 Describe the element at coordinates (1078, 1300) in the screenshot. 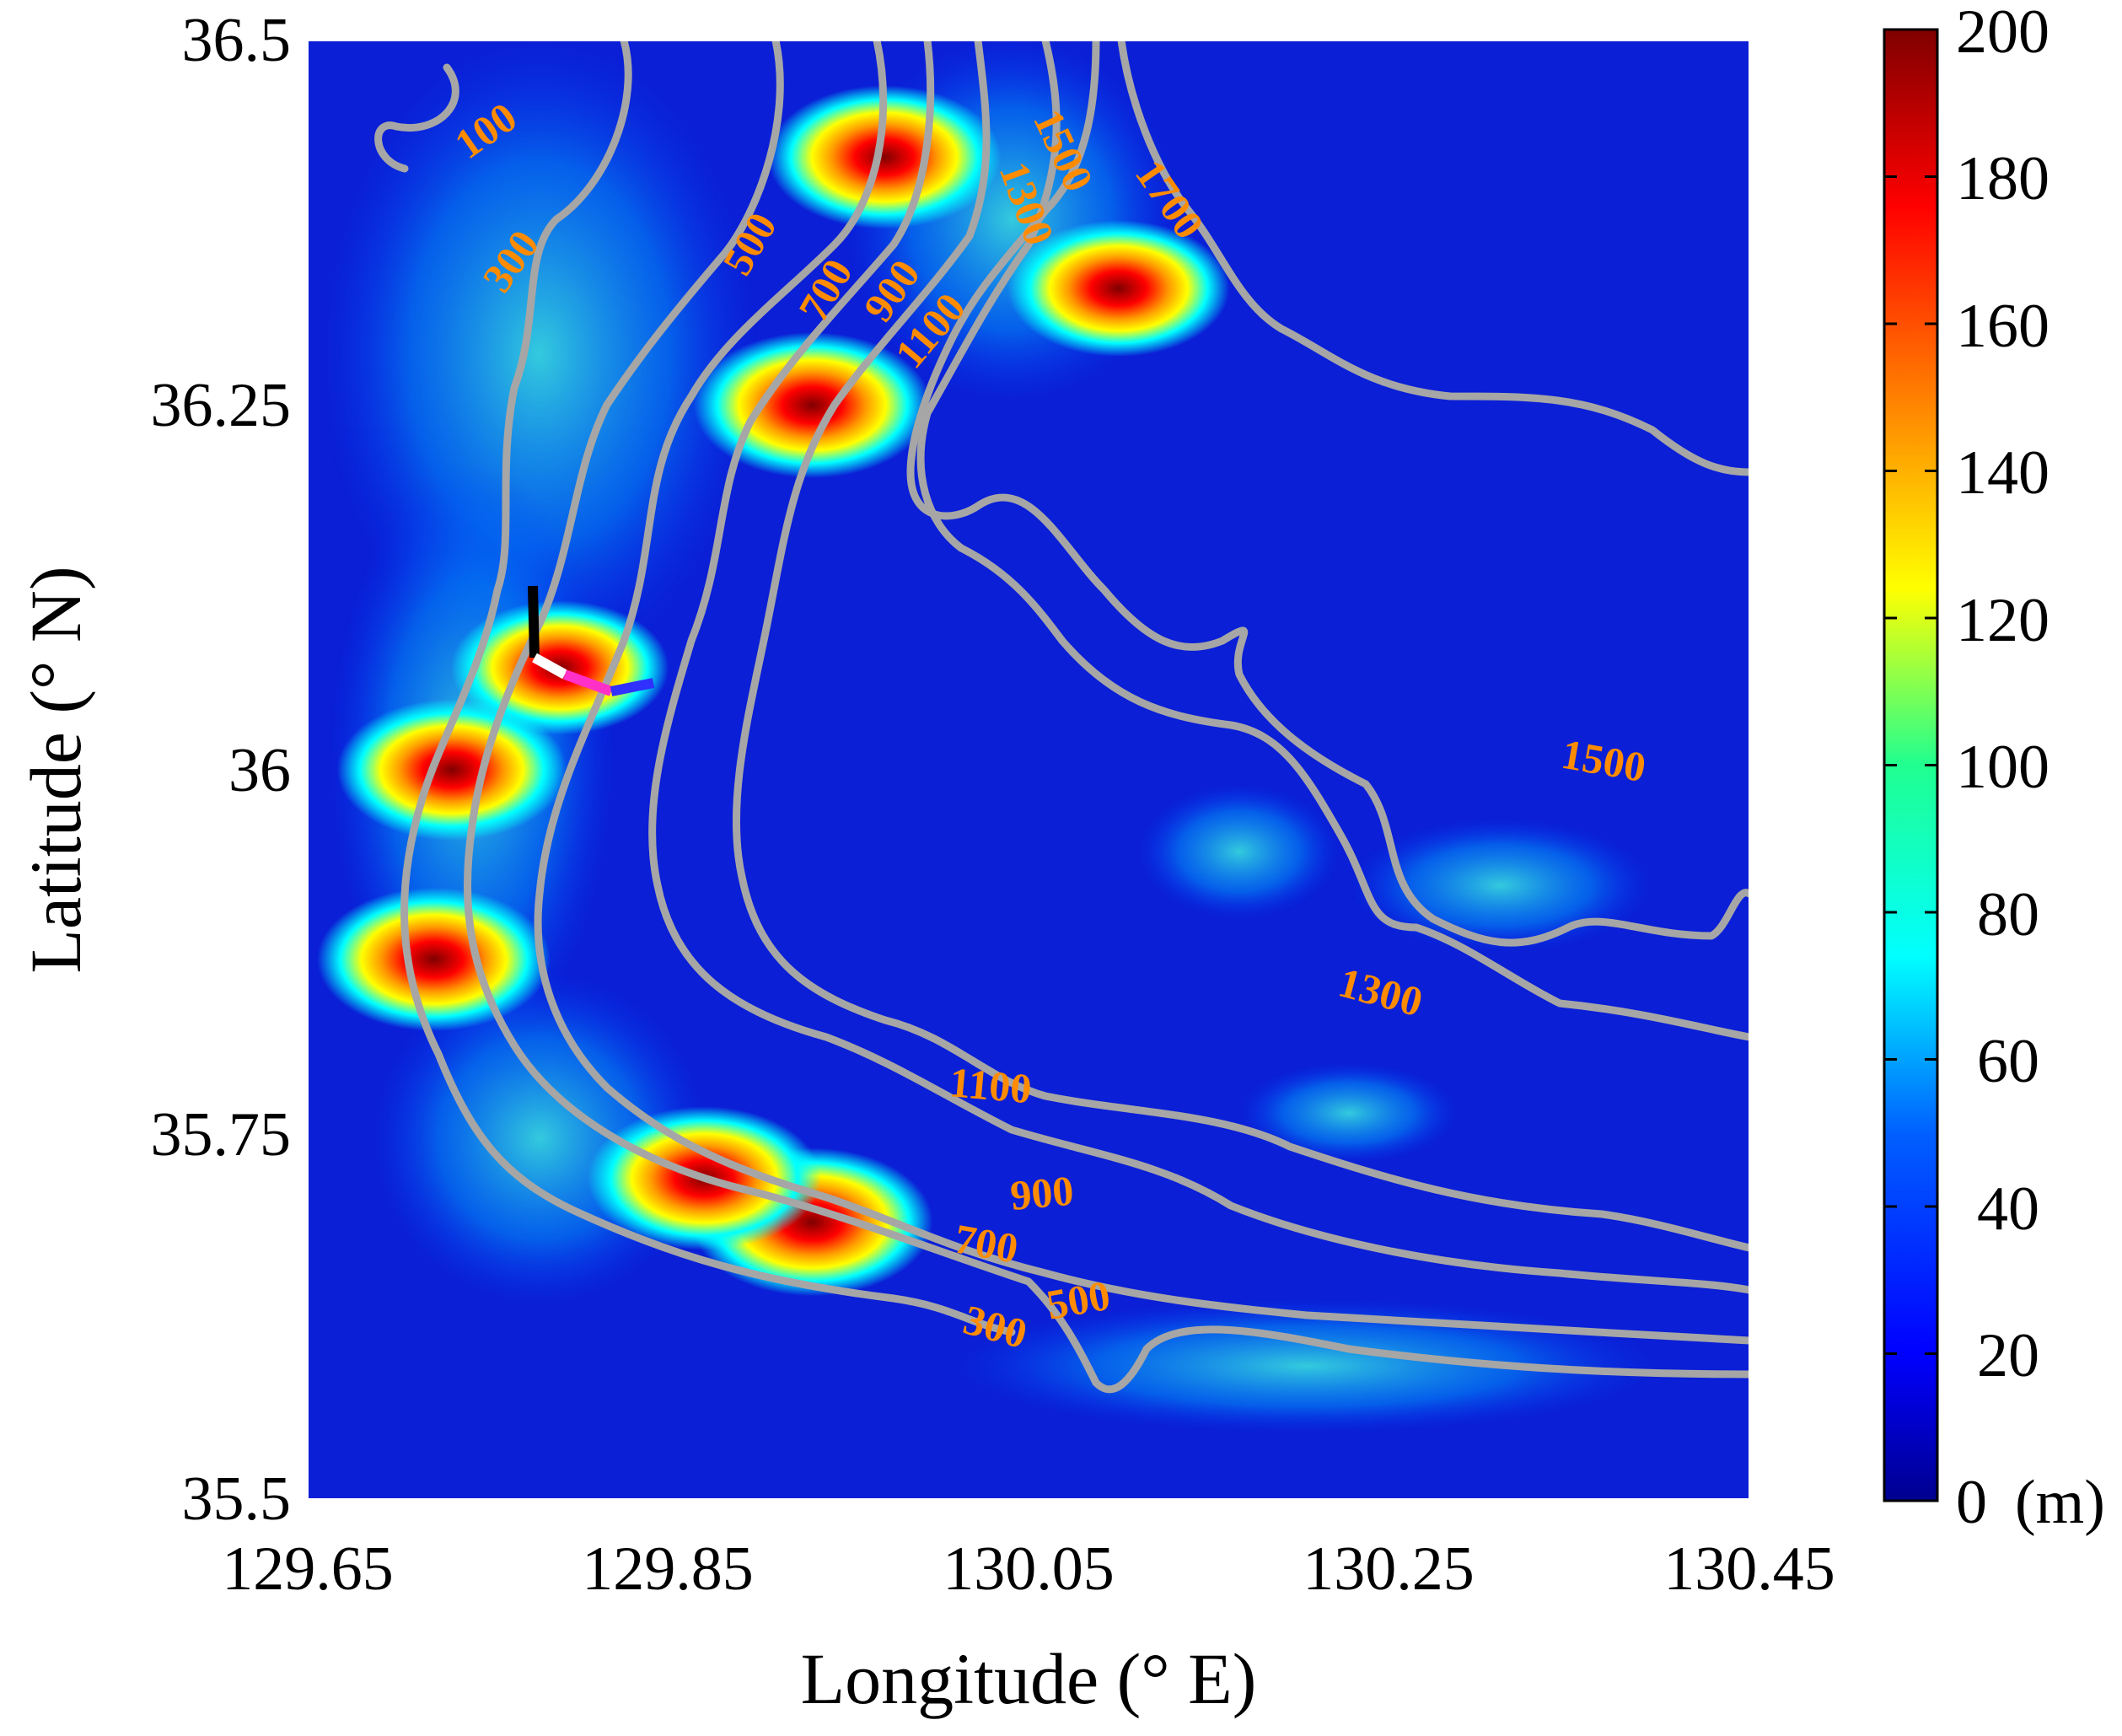

I see `contour-label: 500` at that location.